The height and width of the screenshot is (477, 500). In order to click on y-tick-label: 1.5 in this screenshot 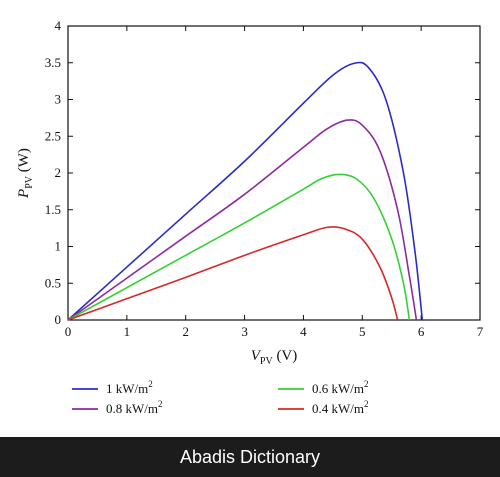, I will do `click(53, 209)`.